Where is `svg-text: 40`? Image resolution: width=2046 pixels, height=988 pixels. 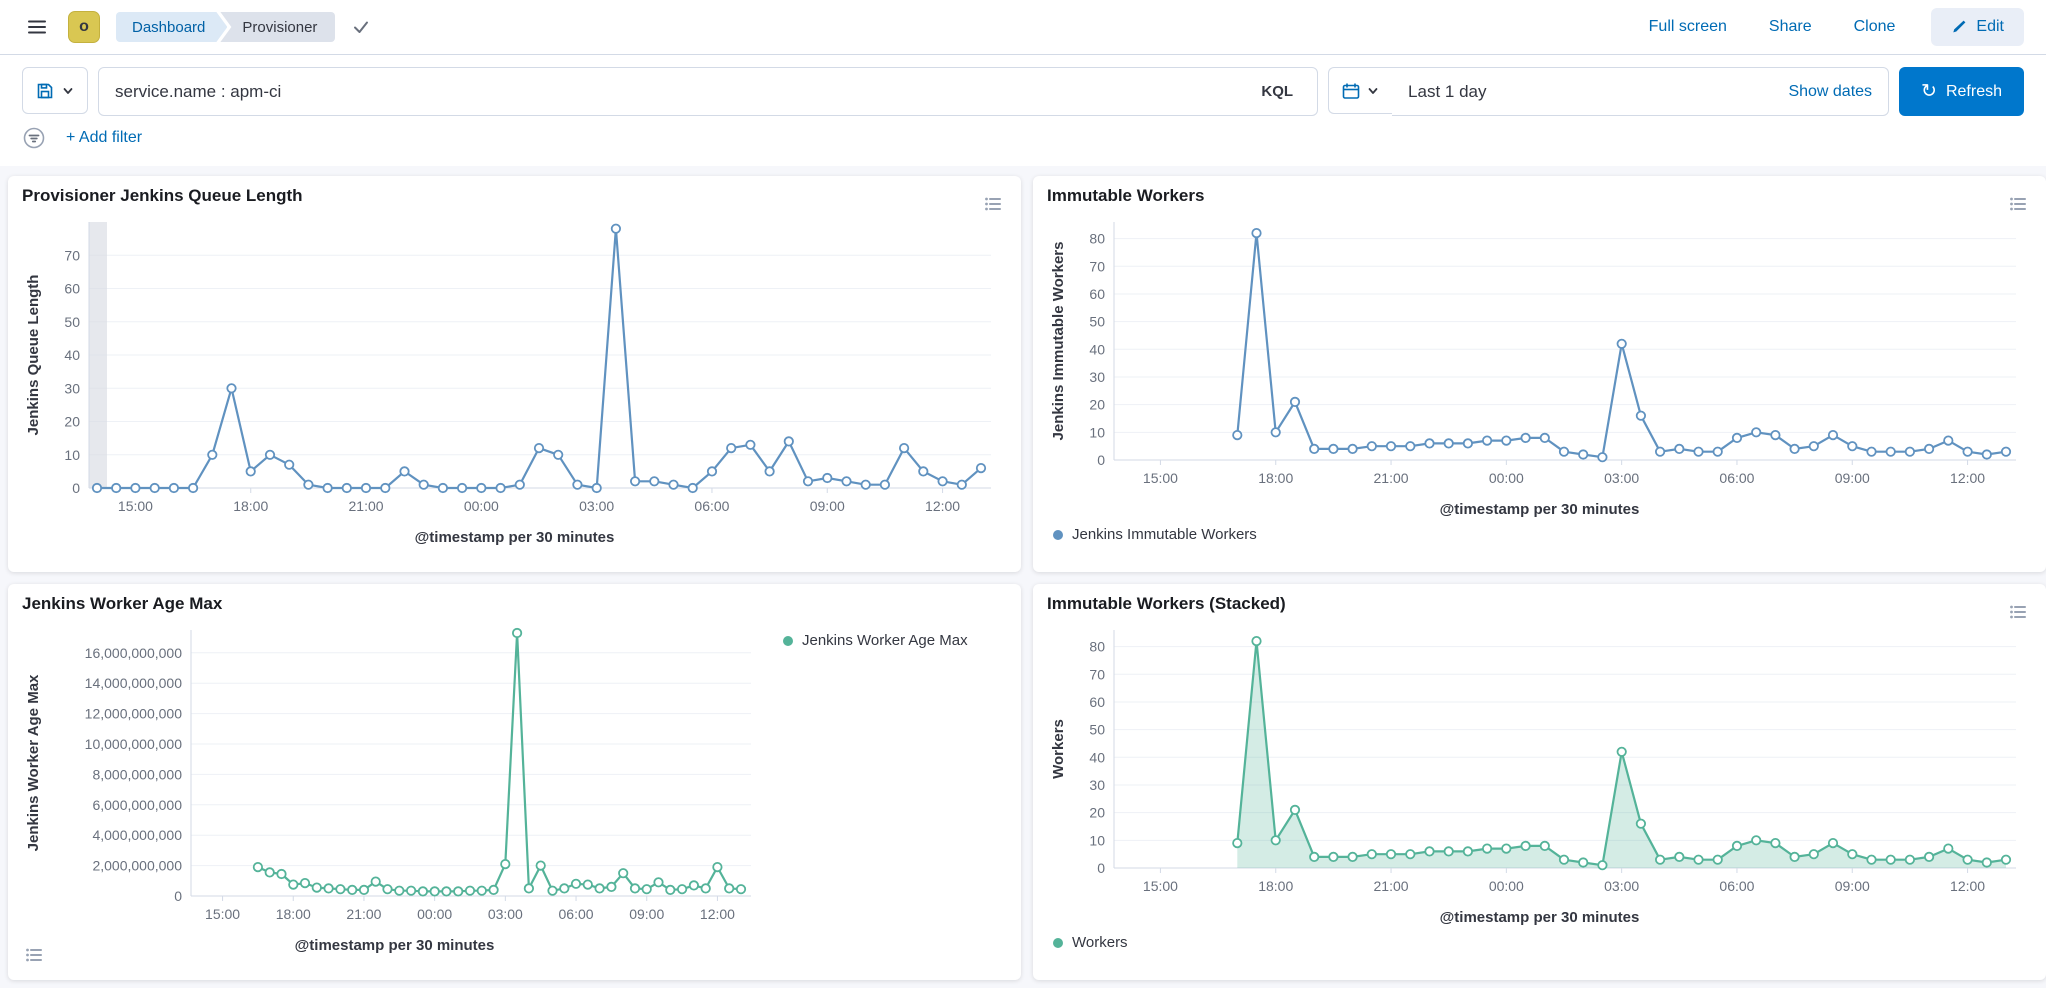
svg-text: 40 is located at coordinates (1097, 757).